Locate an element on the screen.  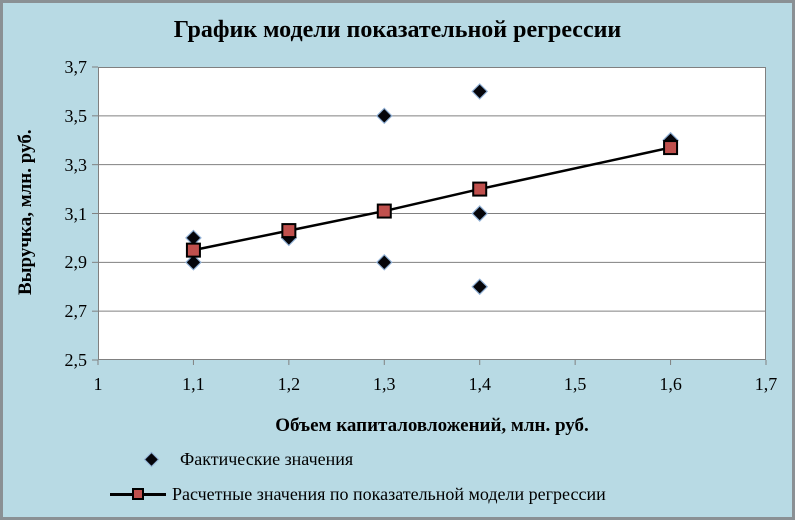
y-tick-label: 3,1 is located at coordinates (76, 213).